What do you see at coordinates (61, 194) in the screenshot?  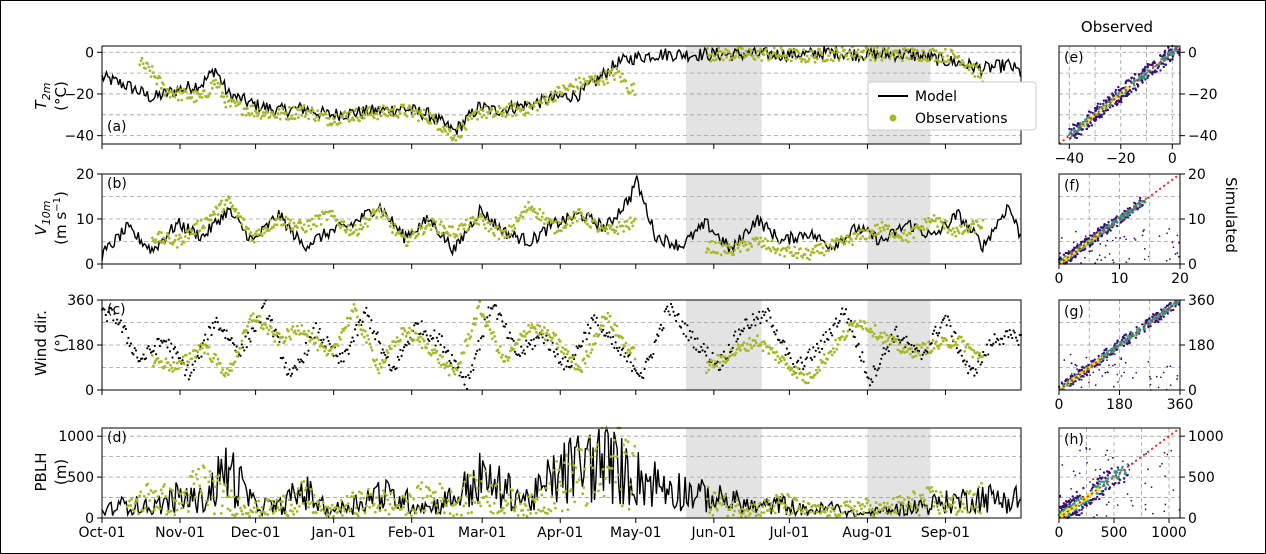 I see `ylabel-b-unit-2: )` at bounding box center [61, 194].